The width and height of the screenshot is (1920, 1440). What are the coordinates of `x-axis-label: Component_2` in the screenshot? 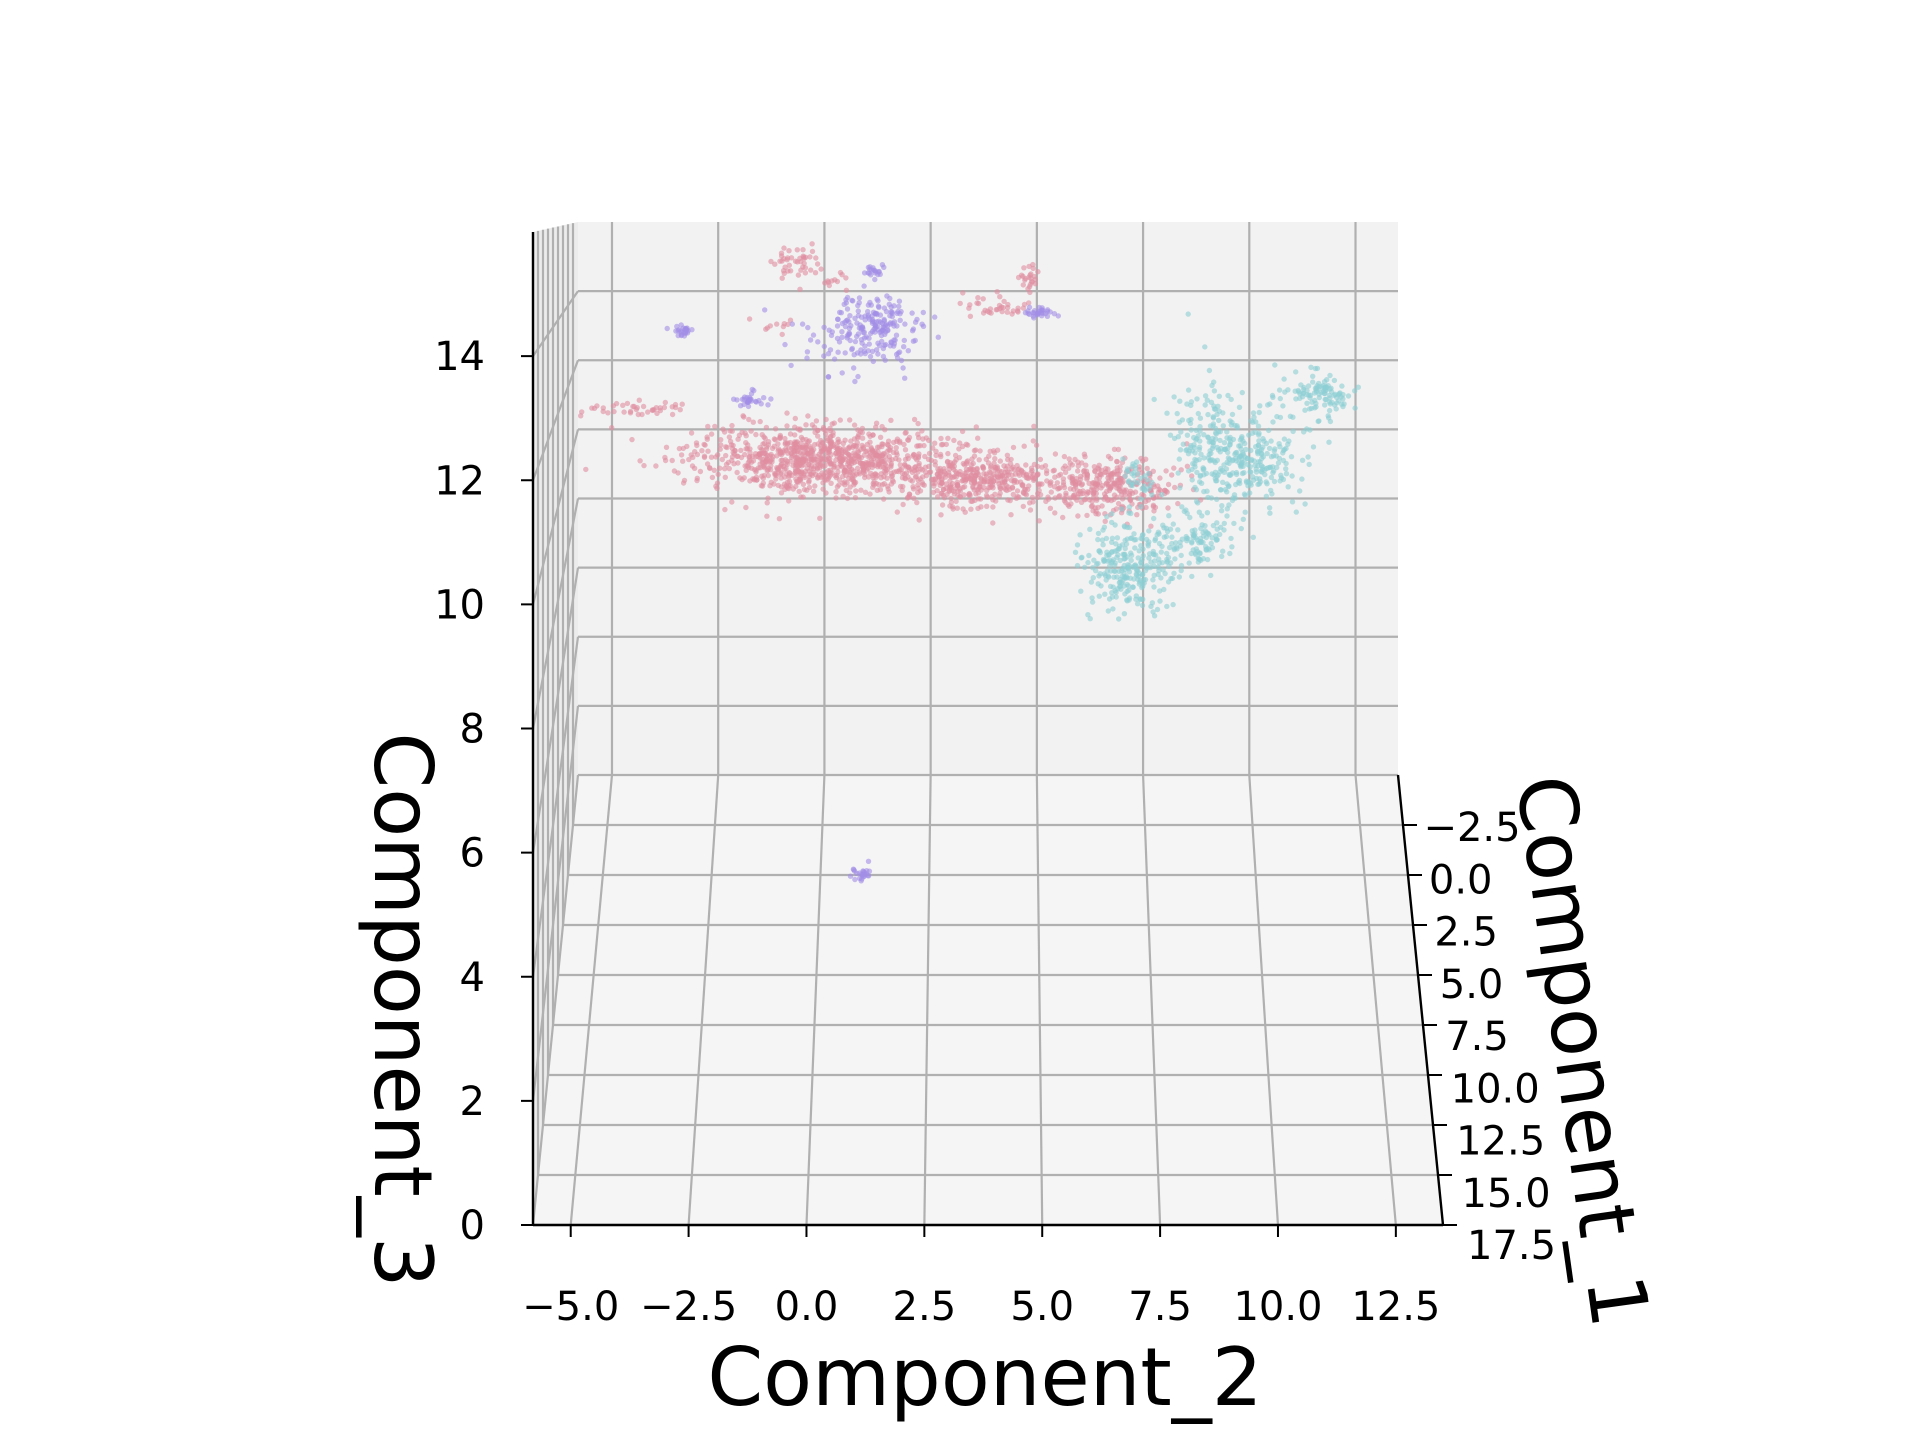 It's located at (984, 1377).